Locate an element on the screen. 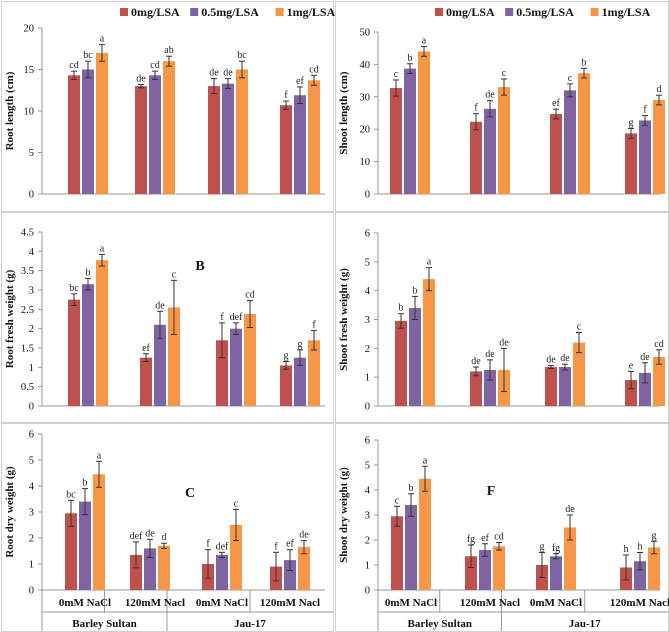  panel-letter: C is located at coordinates (190, 493).